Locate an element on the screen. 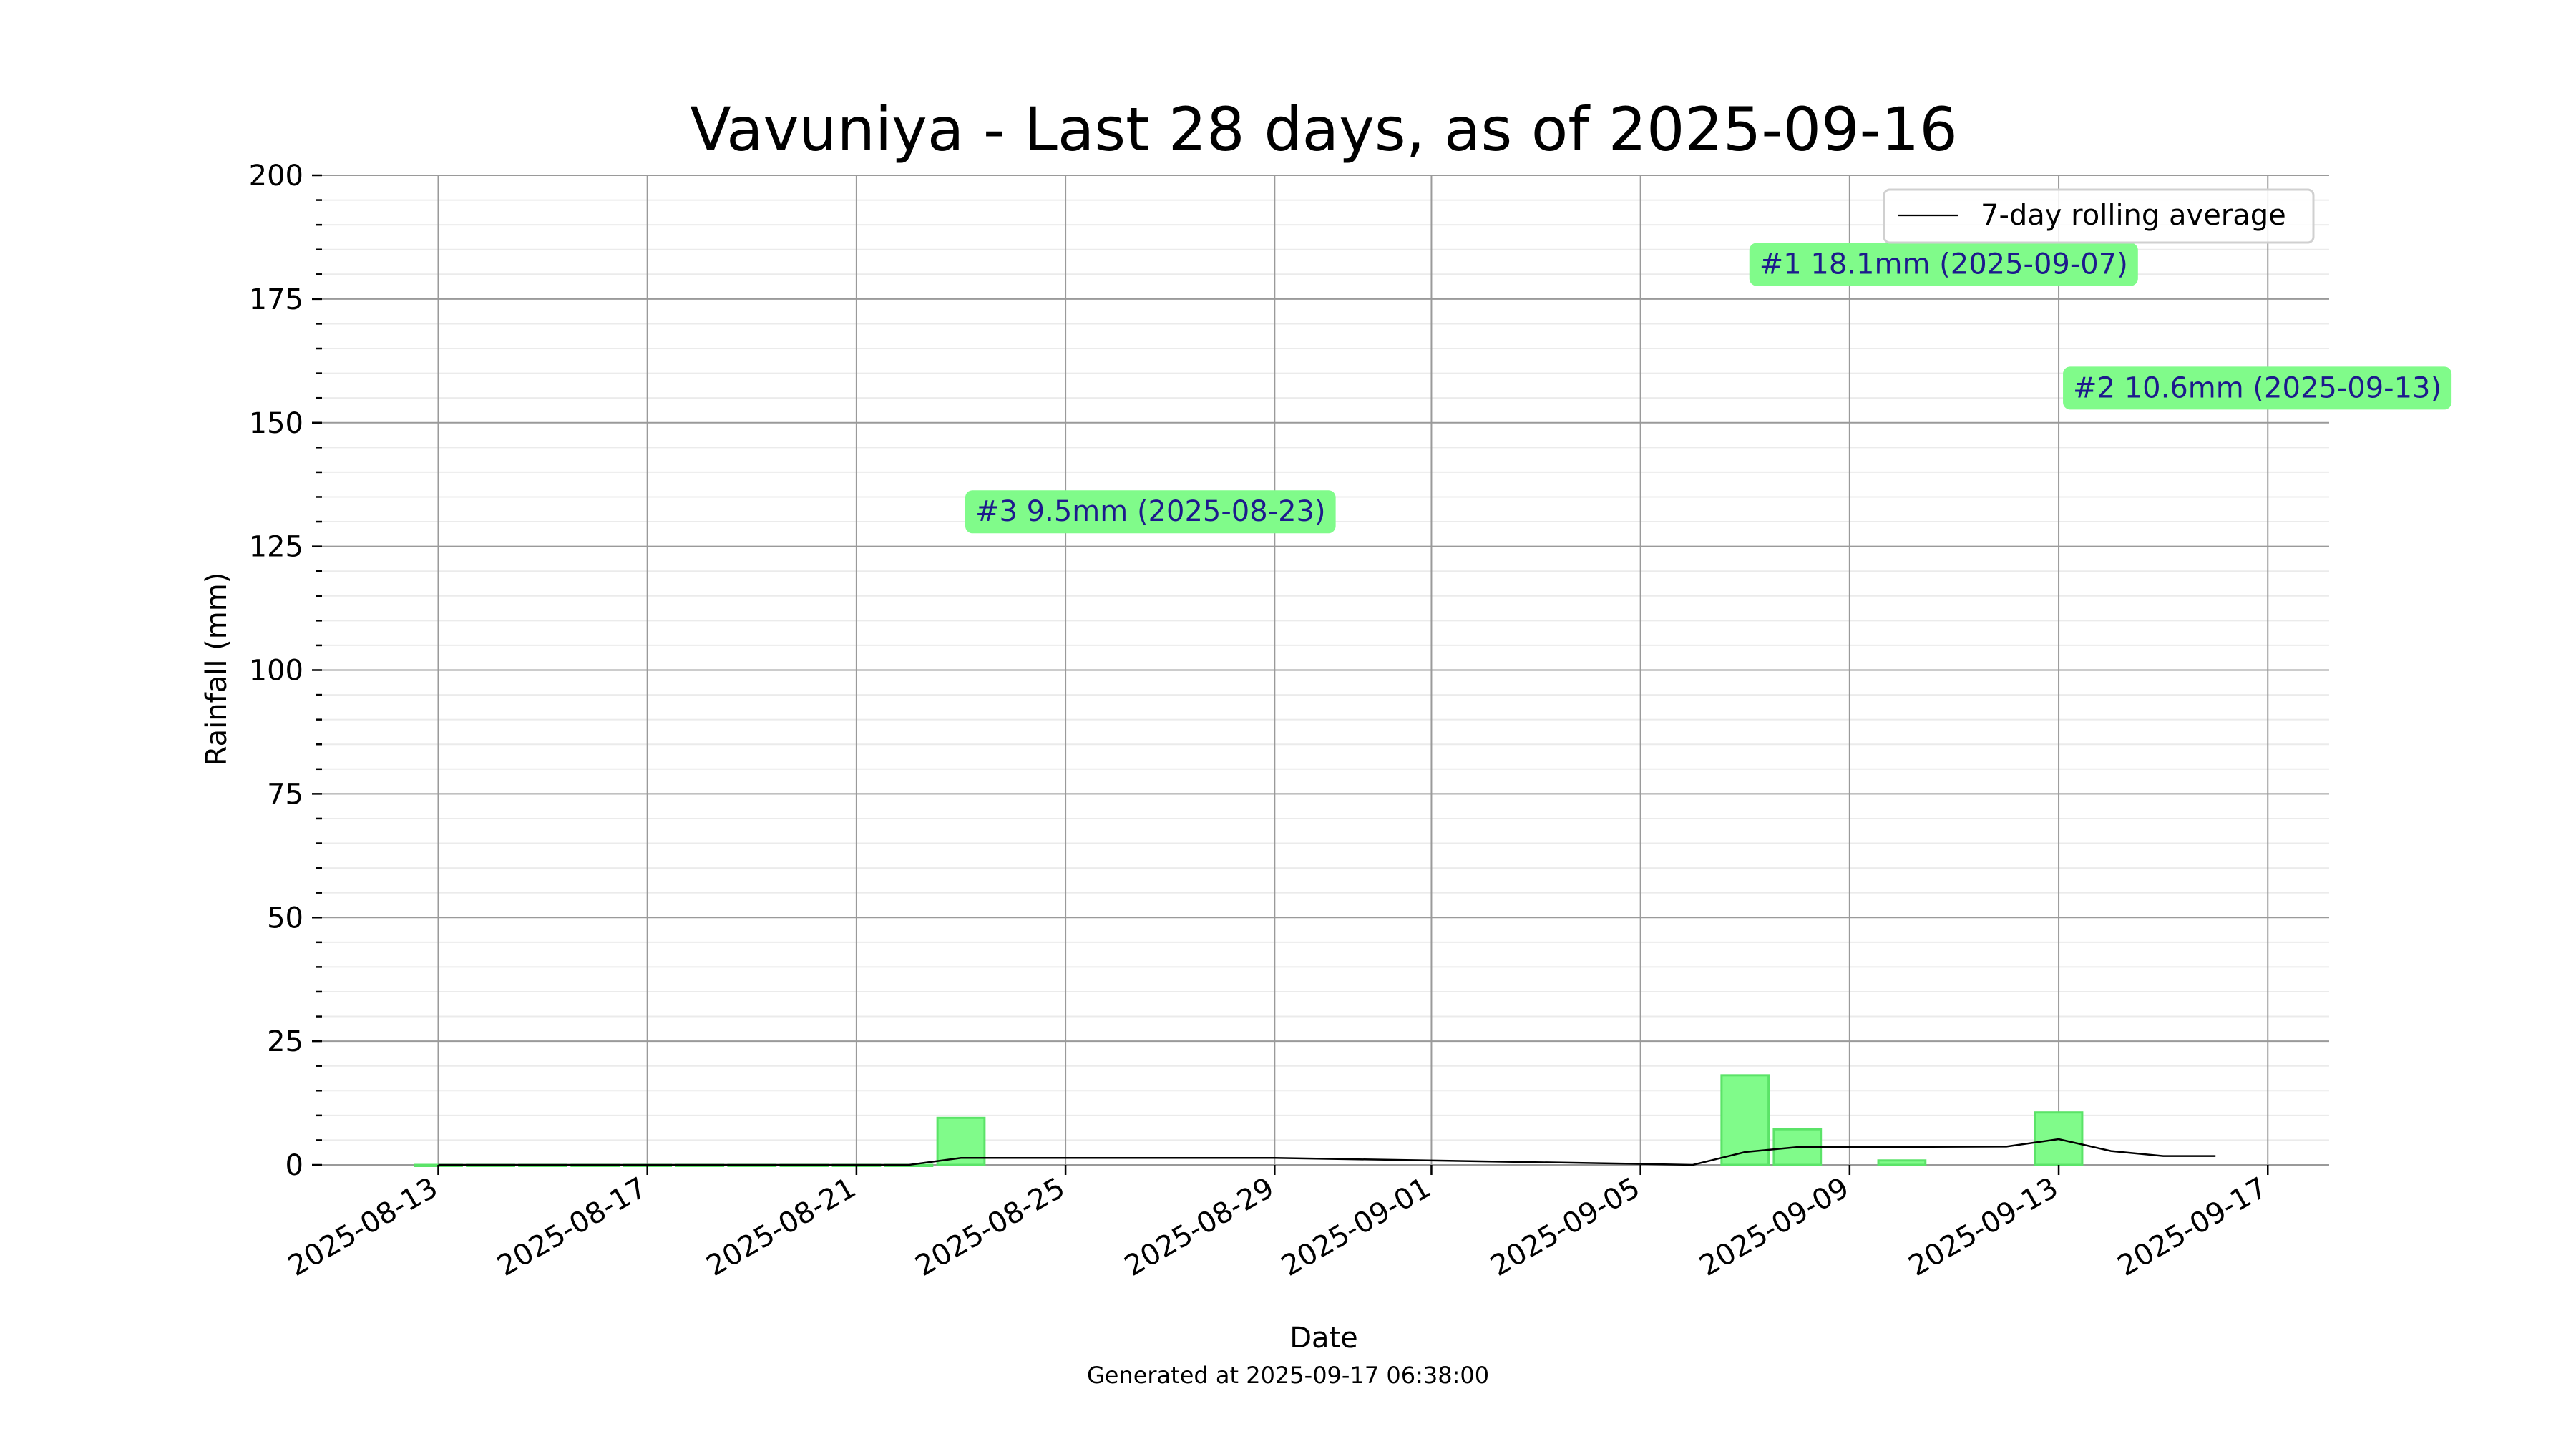 This screenshot has width=2576, height=1449. rolling-average-polyline is located at coordinates (1327, 1152).